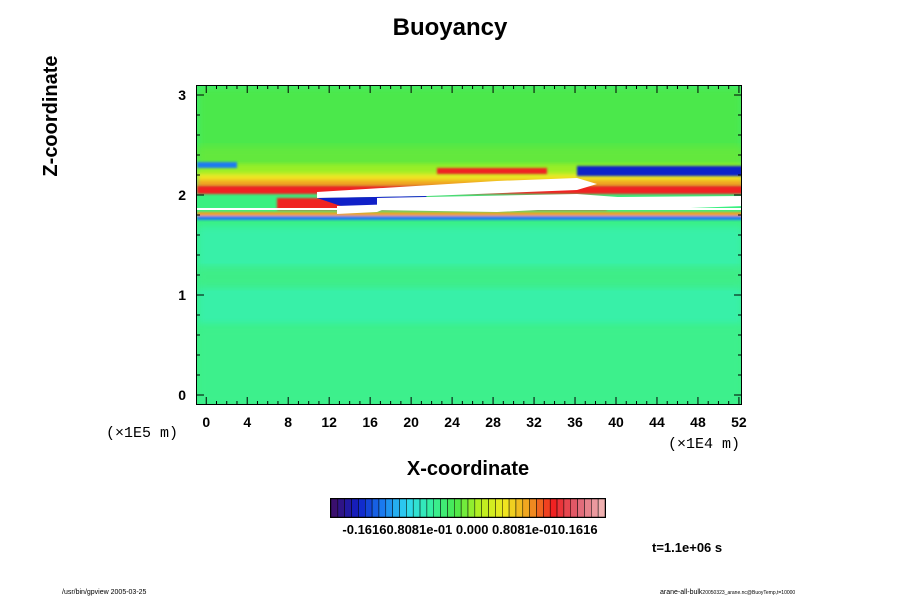 The height and width of the screenshot is (600, 900). What do you see at coordinates (470, 529) in the screenshot?
I see `colorbar-labels: -0.16160.8081e-01 0.000 0.8081e-010.1616` at bounding box center [470, 529].